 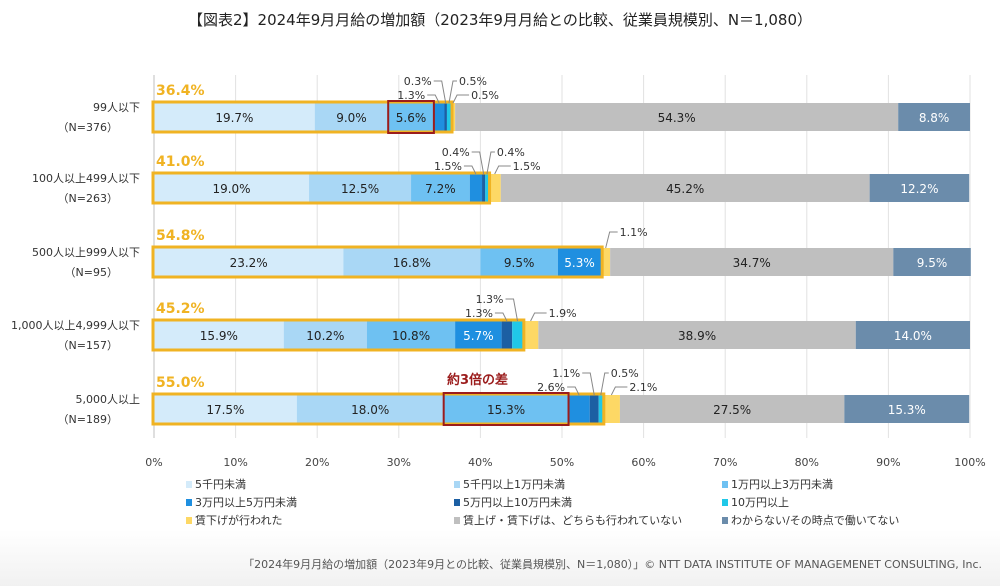 What do you see at coordinates (249, 263) in the screenshot?
I see `segment-label: 23.2%` at bounding box center [249, 263].